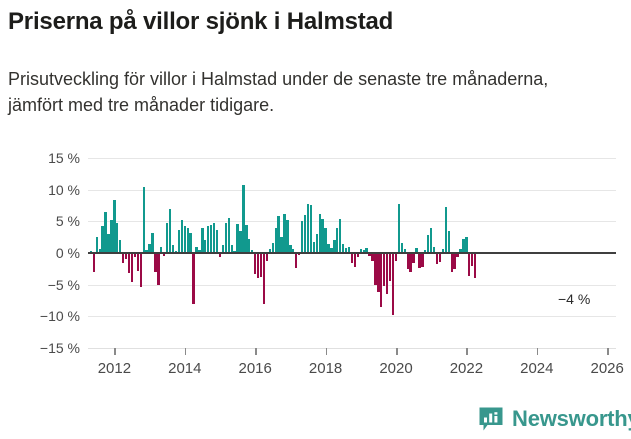 Image resolution: width=631 pixels, height=439 pixels. What do you see at coordinates (64, 158) in the screenshot?
I see `y-axis-tick-label: 15 %` at bounding box center [64, 158].